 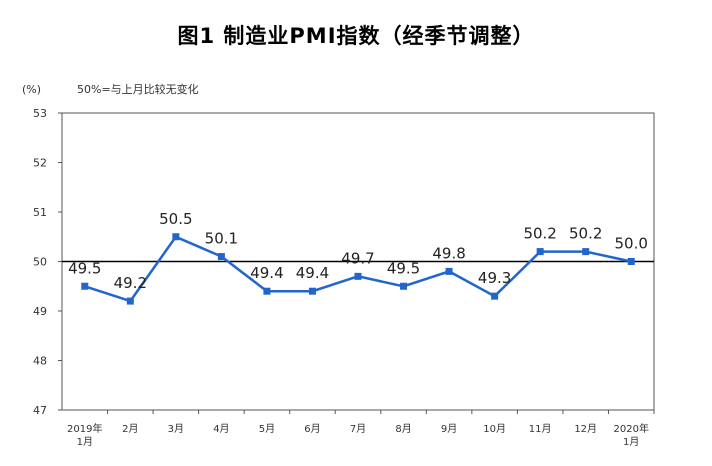 I want to click on data-label: 49.2, so click(x=130, y=283).